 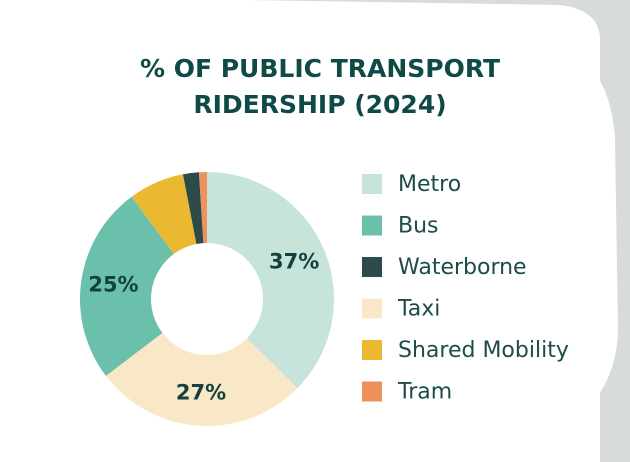 What do you see at coordinates (483, 350) in the screenshot?
I see `legend-label: Shared Mobility` at bounding box center [483, 350].